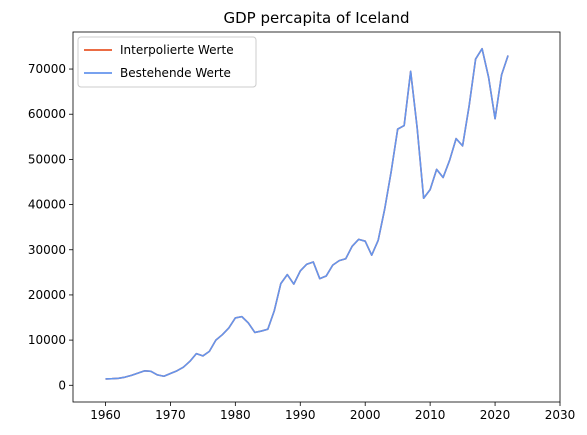 This screenshot has height=435, width=587. What do you see at coordinates (430, 415) in the screenshot?
I see `x-tick-label: 2010` at bounding box center [430, 415].